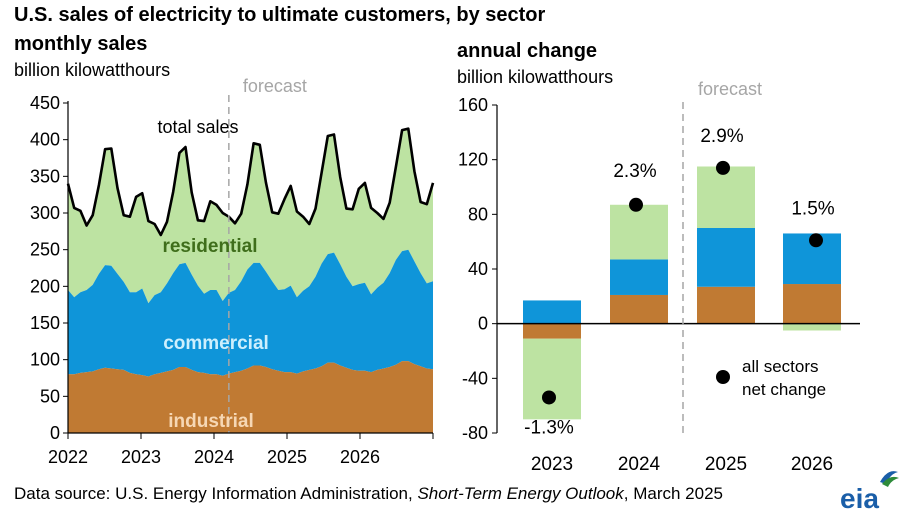 The height and width of the screenshot is (519, 900). I want to click on industrial-area, so click(250, 397).